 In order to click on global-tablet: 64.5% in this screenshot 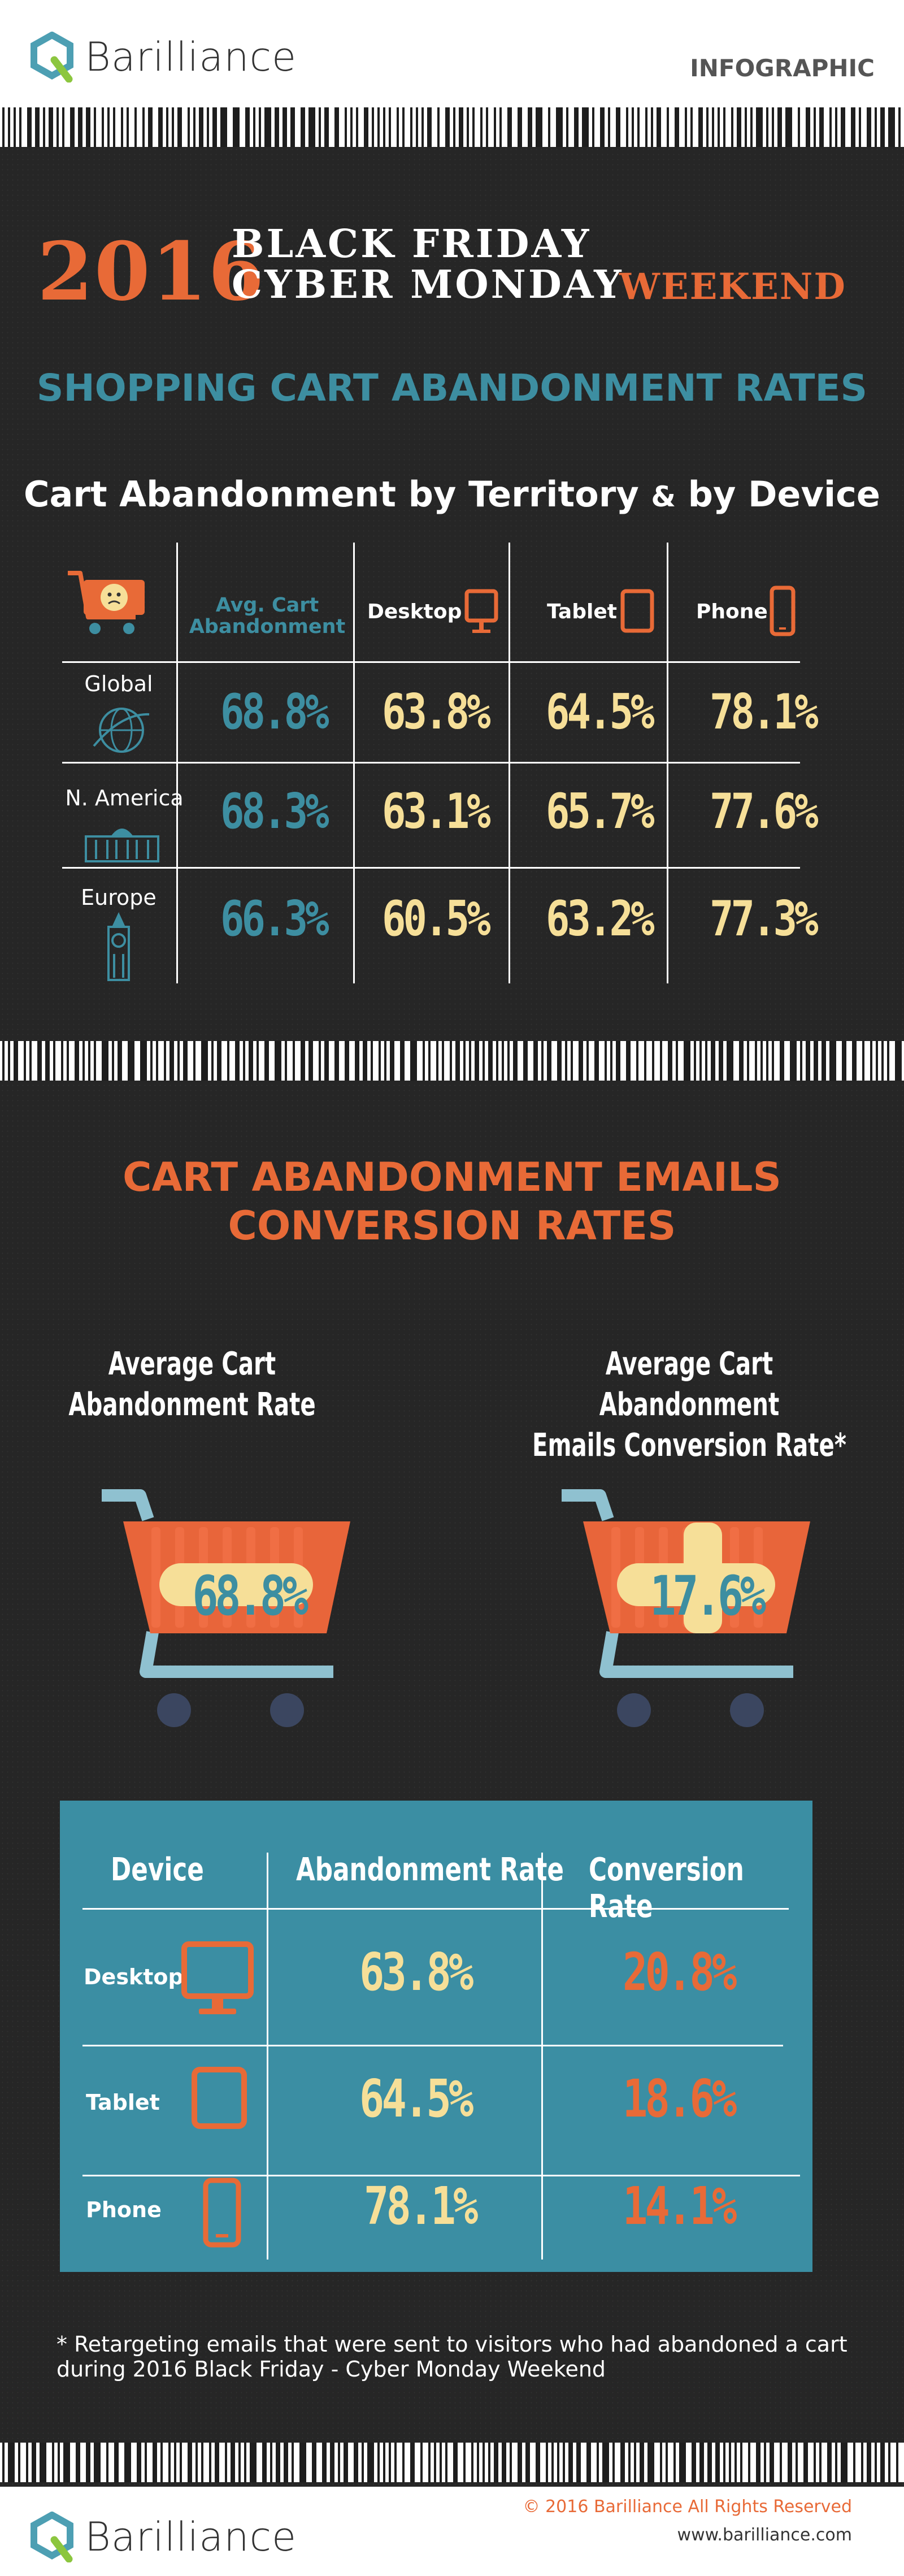, I will do `click(600, 712)`.